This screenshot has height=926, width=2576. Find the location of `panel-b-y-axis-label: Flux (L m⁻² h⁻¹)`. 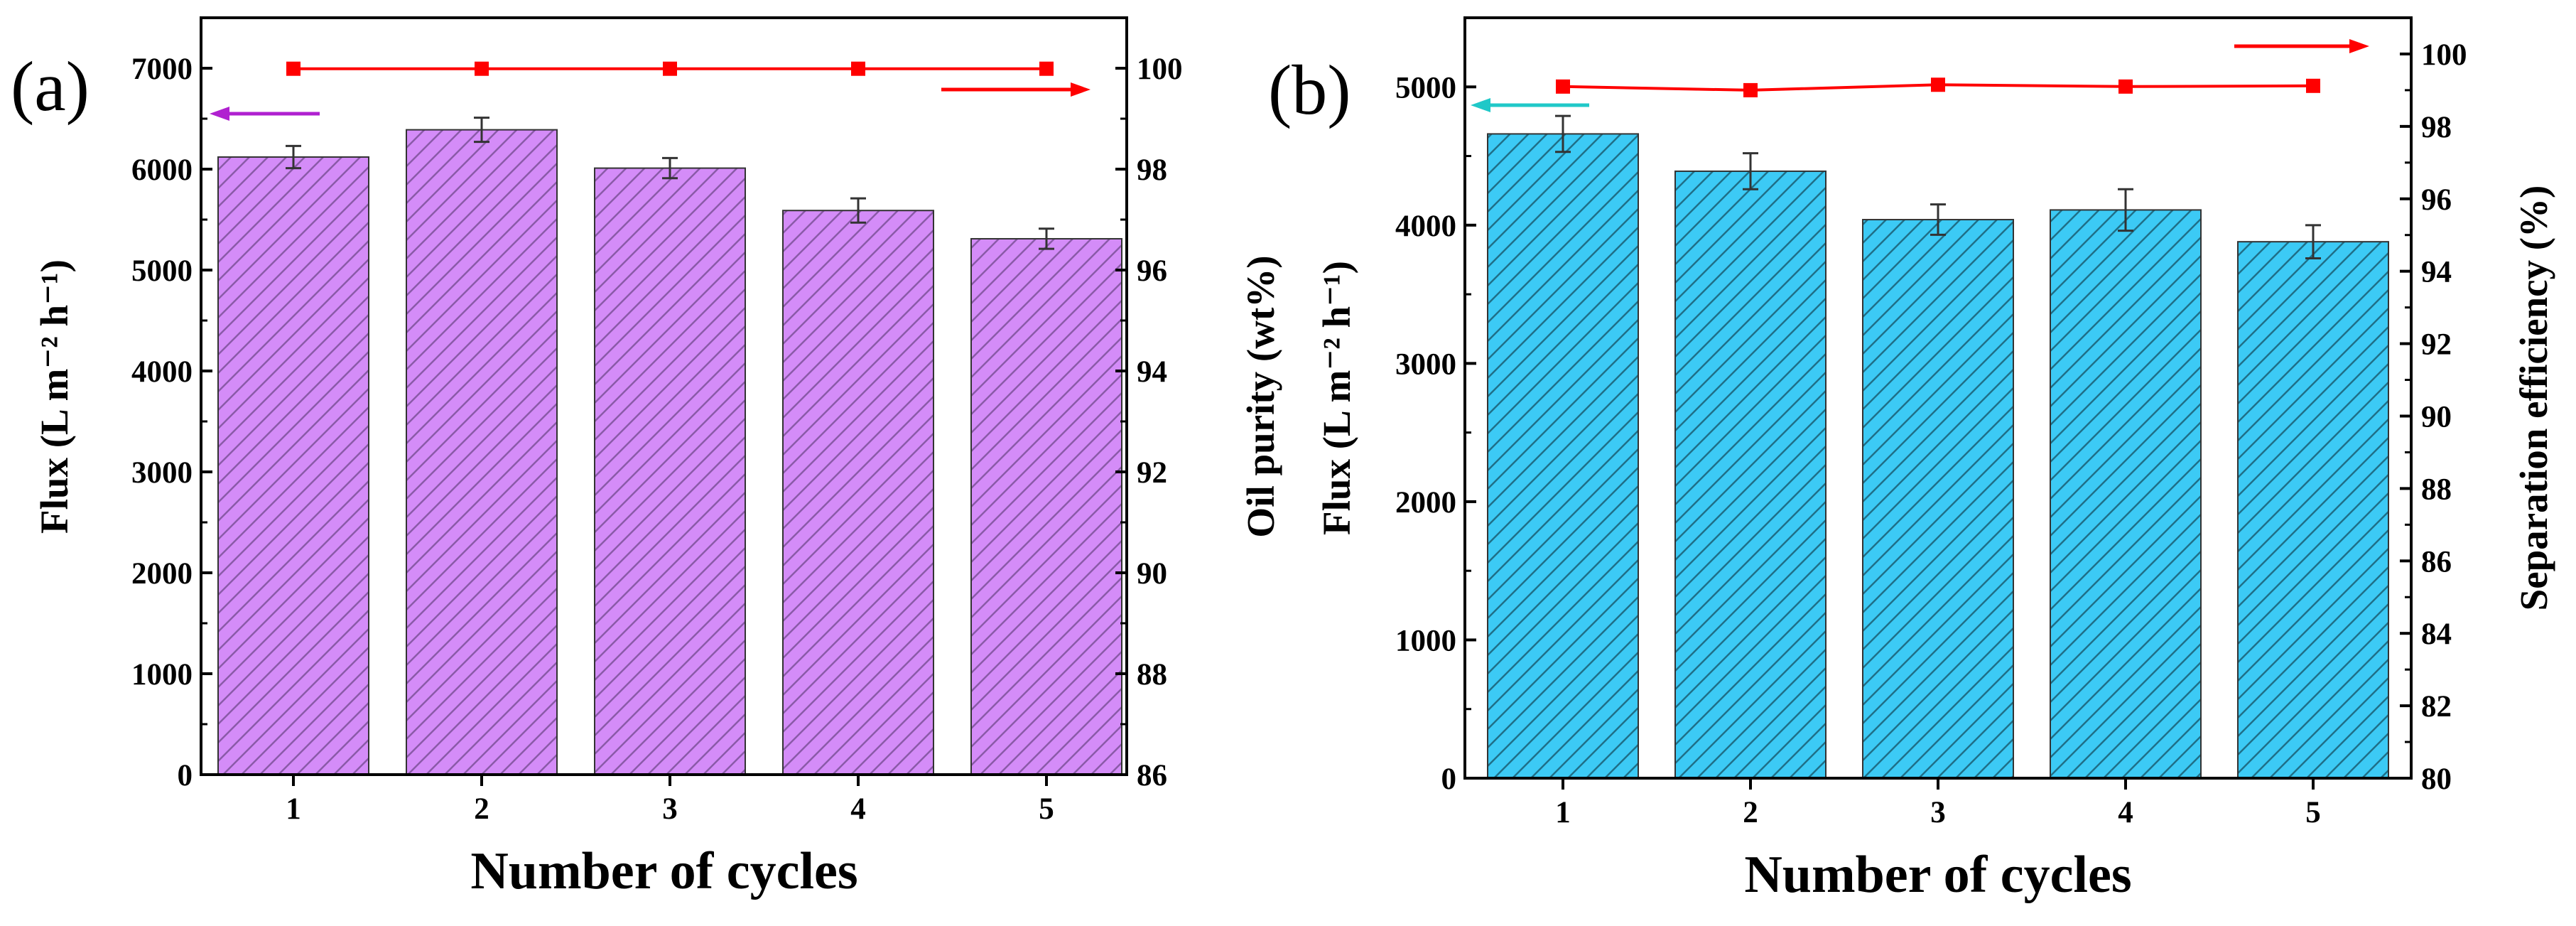

panel-b-y-axis-label: Flux (L m⁻² h⁻¹) is located at coordinates (1336, 398).